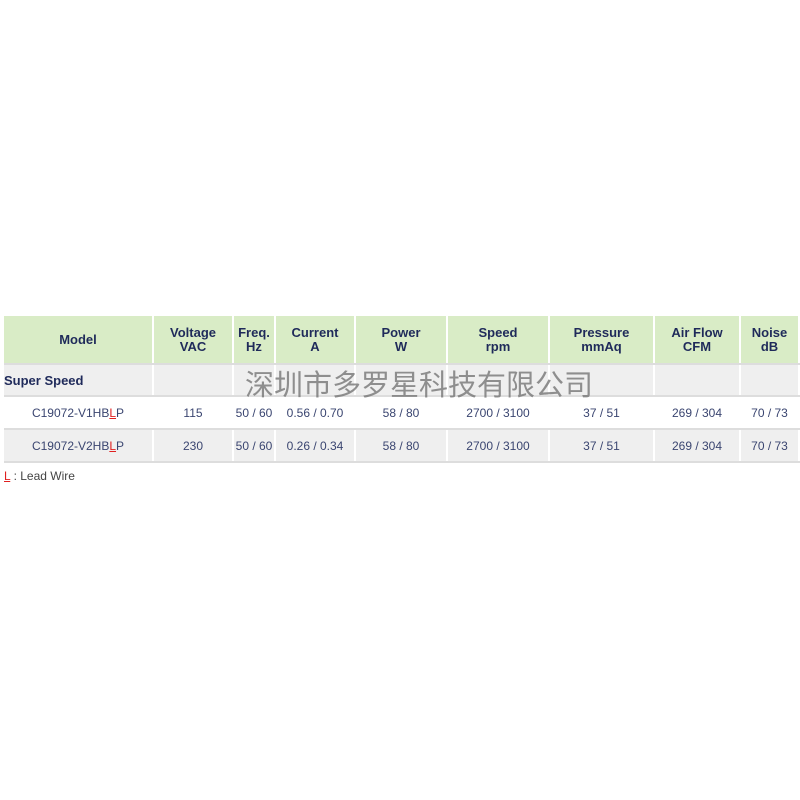 The image size is (800, 800). What do you see at coordinates (498, 346) in the screenshot?
I see `header-unit: rpm` at bounding box center [498, 346].